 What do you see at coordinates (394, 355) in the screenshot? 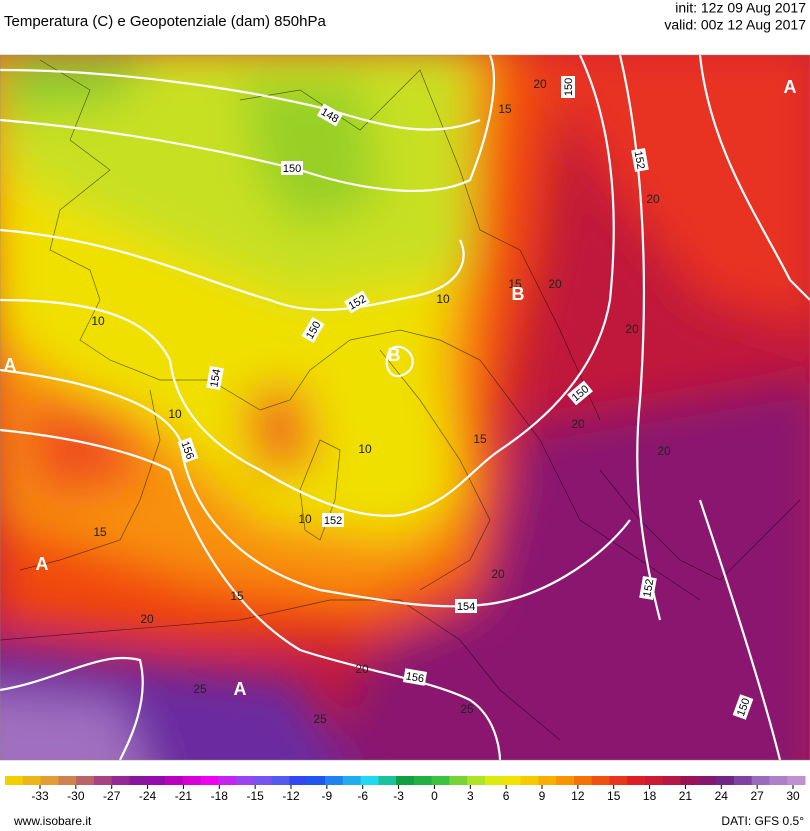
I see `pressure-center: B` at bounding box center [394, 355].